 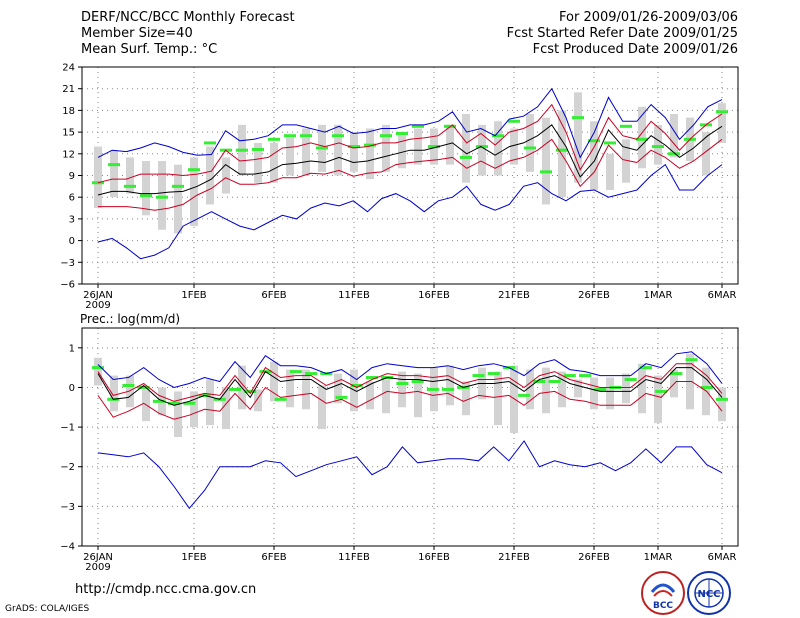 What do you see at coordinates (72, 241) in the screenshot?
I see `temp-ytick-label: 0` at bounding box center [72, 241].